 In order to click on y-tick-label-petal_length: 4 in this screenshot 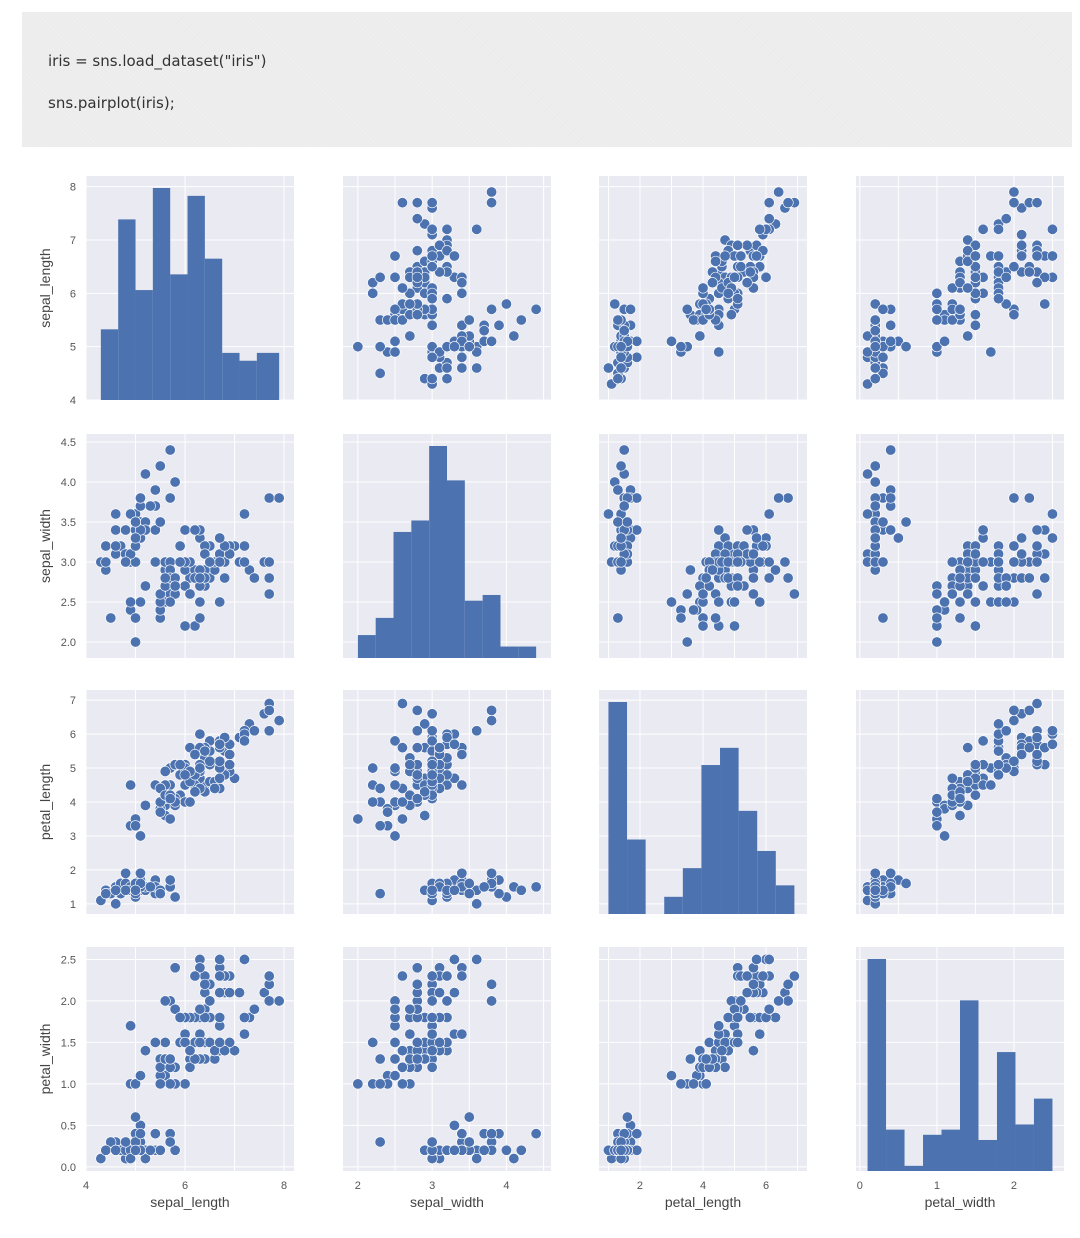, I will do `click(73, 803)`.